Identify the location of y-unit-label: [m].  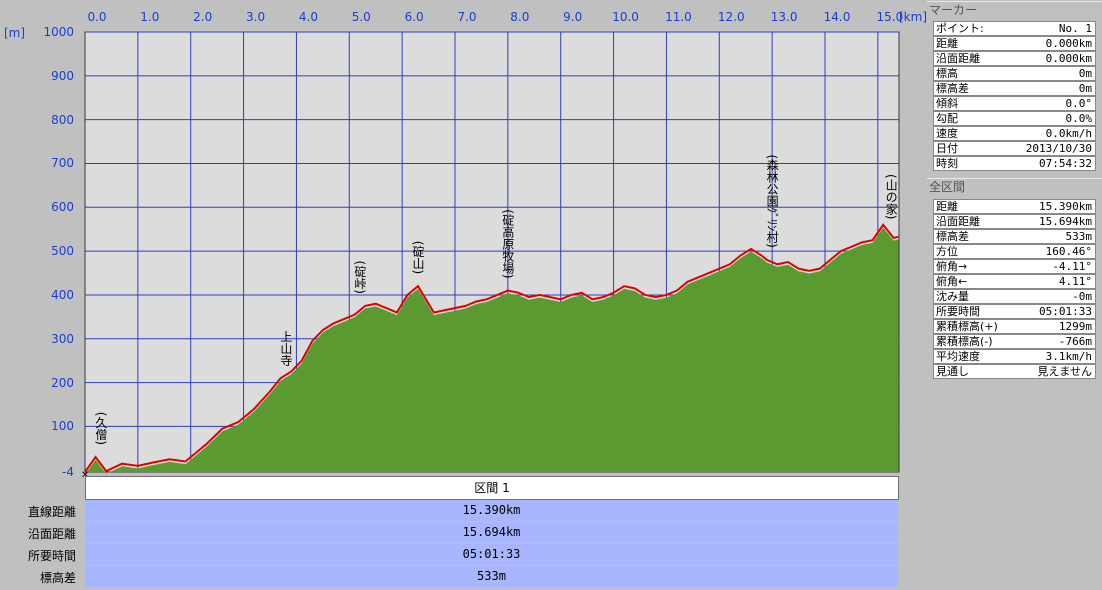
(15, 33).